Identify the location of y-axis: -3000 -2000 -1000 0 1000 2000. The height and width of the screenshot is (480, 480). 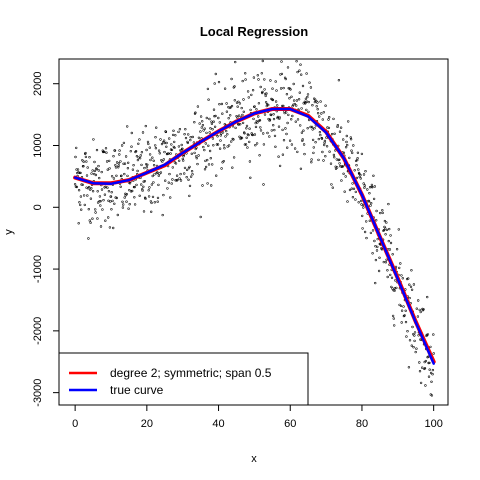
(45, 239).